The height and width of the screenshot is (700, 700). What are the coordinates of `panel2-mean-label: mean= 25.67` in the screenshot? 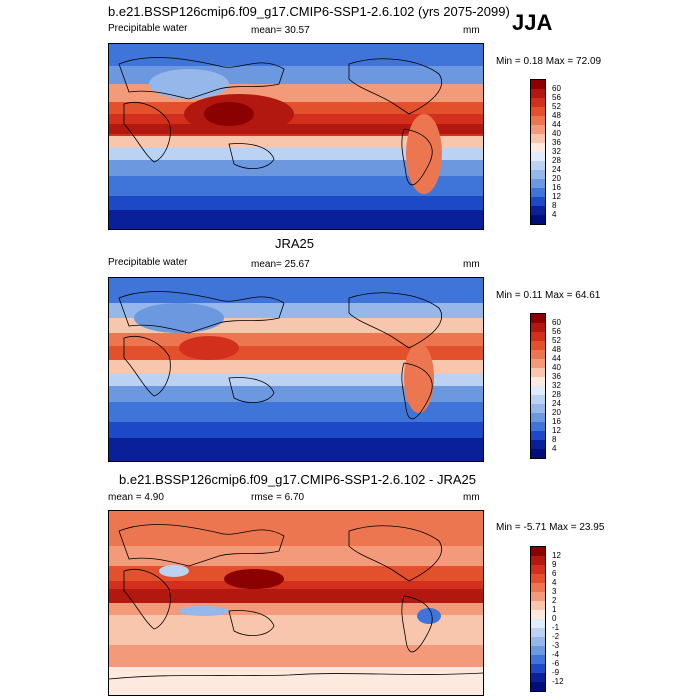 It's located at (280, 264).